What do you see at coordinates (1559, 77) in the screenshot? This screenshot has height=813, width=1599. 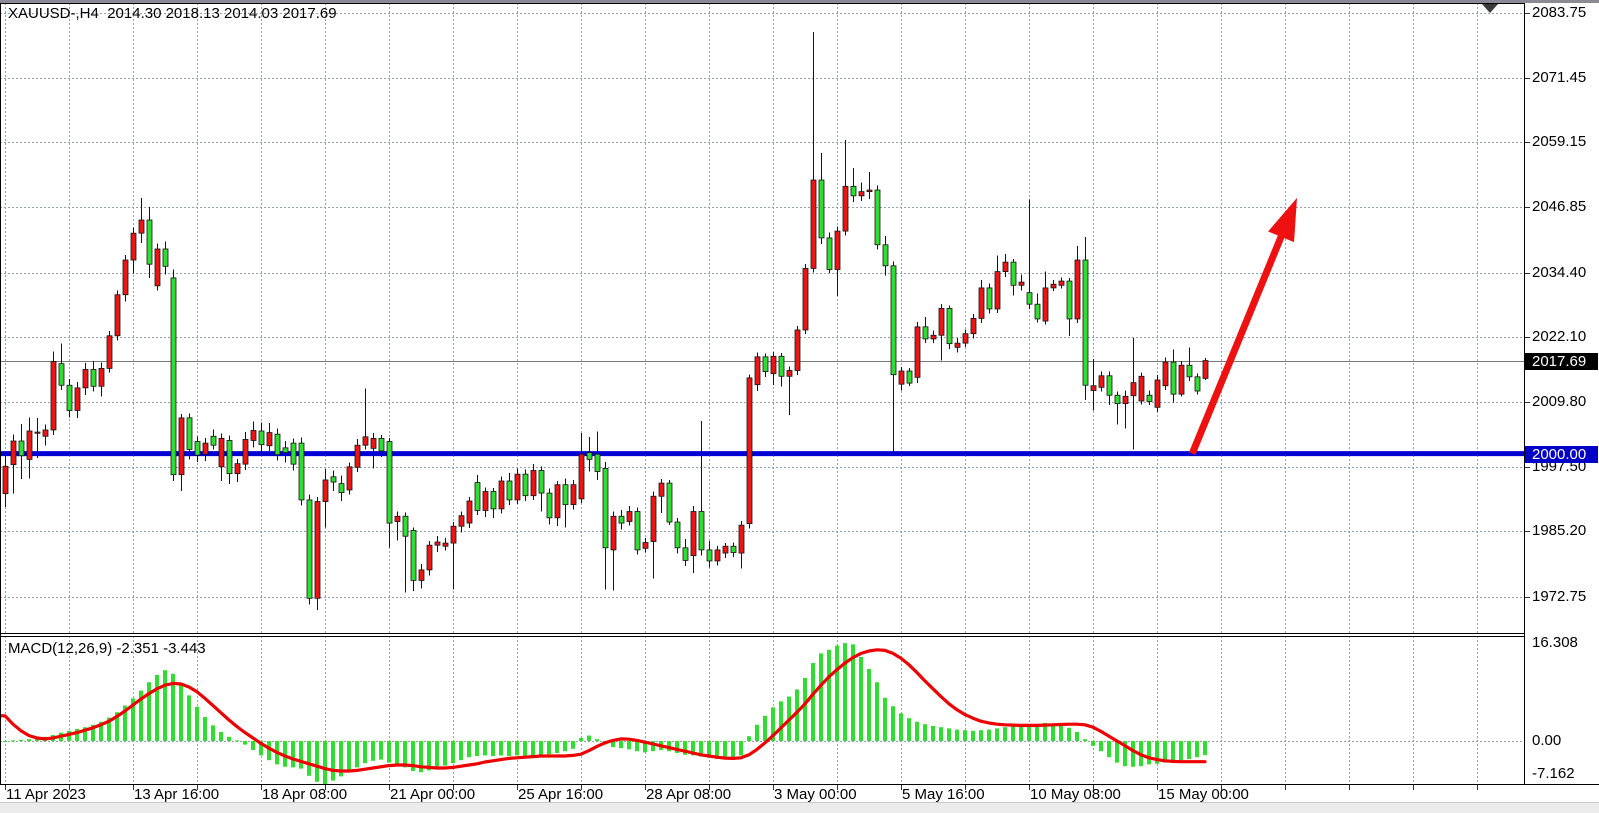 I see `price-axis-label: 2071.45` at bounding box center [1559, 77].